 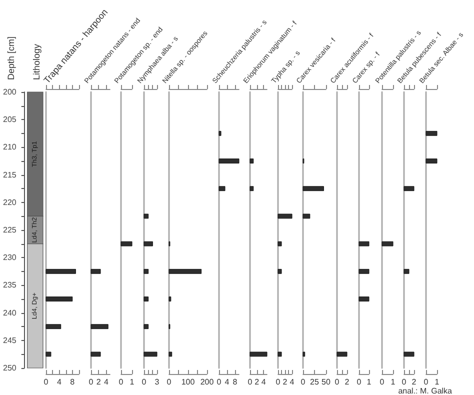 I want to click on y-tick-label: 225, so click(x=9, y=230).